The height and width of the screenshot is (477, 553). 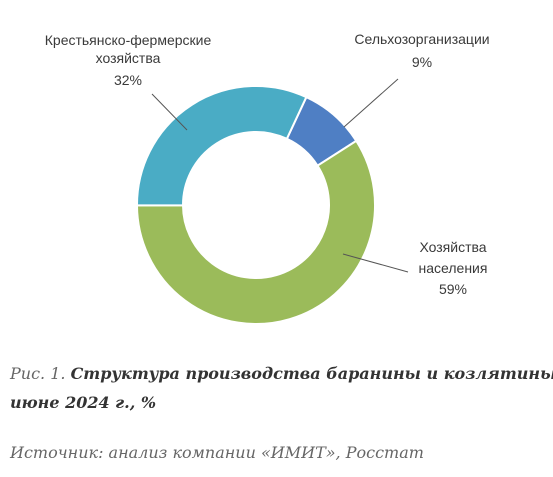 What do you see at coordinates (422, 62) in the screenshot?
I see `slice-value-selhoz: 9%` at bounding box center [422, 62].